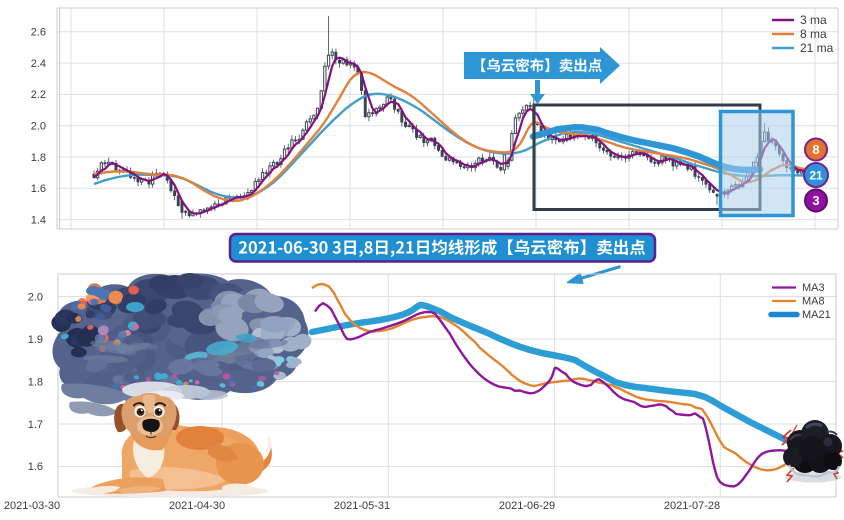 Image resolution: width=844 pixels, height=520 pixels. What do you see at coordinates (692, 506) in the screenshot?
I see `svg-text: 2021-07-28` at bounding box center [692, 506].